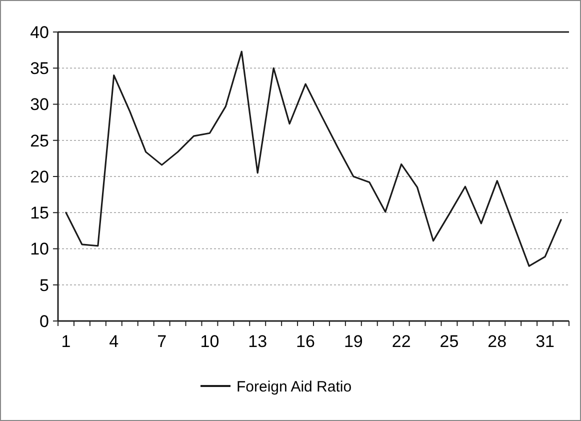 The height and width of the screenshot is (421, 581). I want to click on y-tick-label: 0, so click(44, 321).